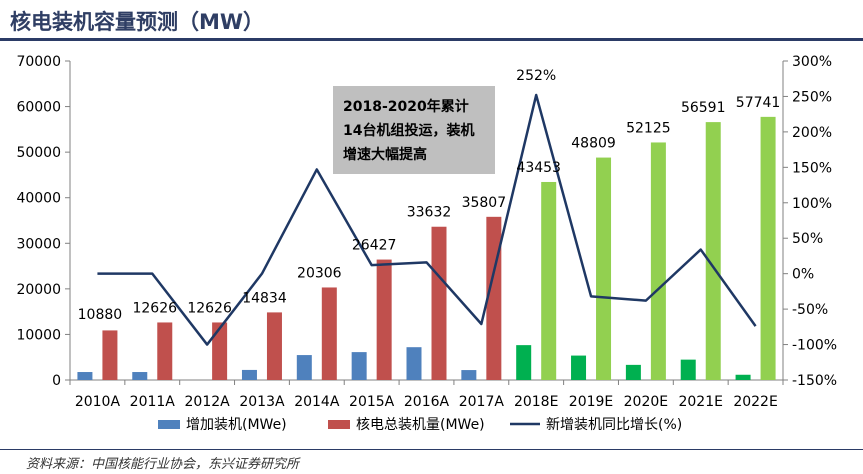 The height and width of the screenshot is (474, 863). What do you see at coordinates (374, 246) in the screenshot?
I see `total-value-label: 26427` at bounding box center [374, 246].